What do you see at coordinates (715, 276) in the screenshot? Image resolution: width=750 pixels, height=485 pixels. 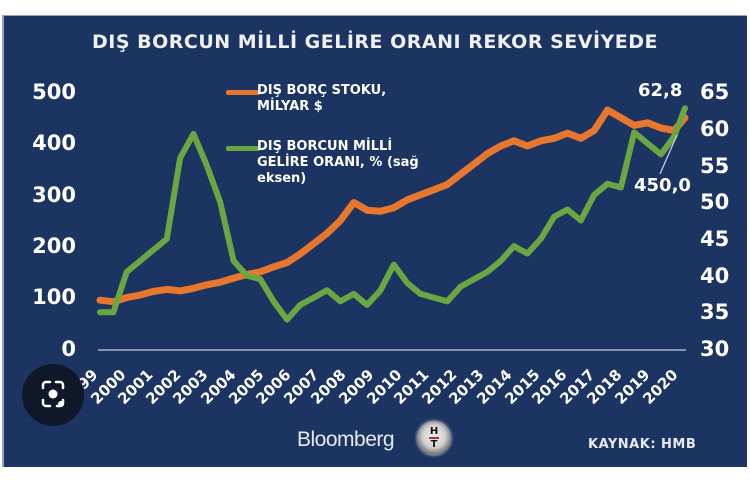 I see `right-axis-tick-40: 40` at bounding box center [715, 276].